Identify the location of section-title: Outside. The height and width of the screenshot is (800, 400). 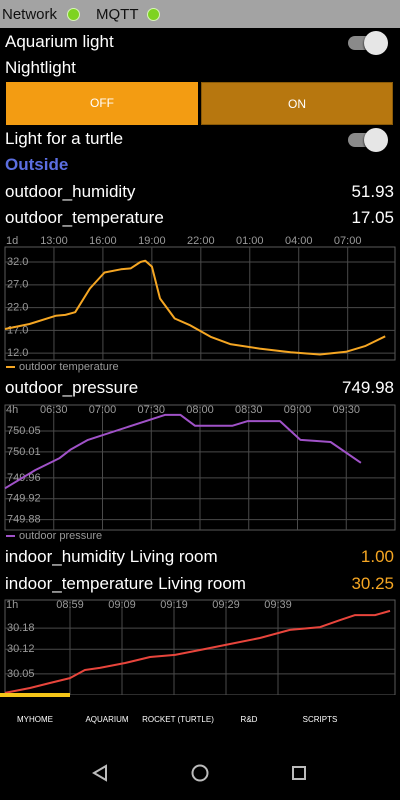
(37, 164).